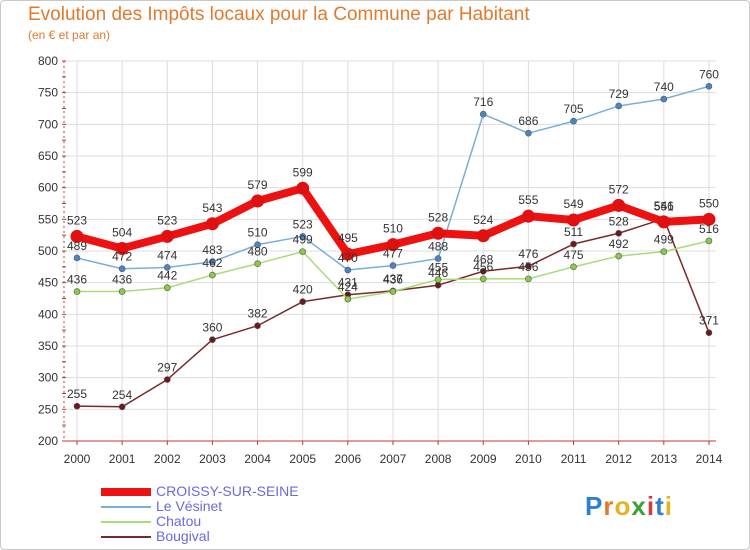  I want to click on data-label-croissy-sur-seine: 528, so click(438, 217).